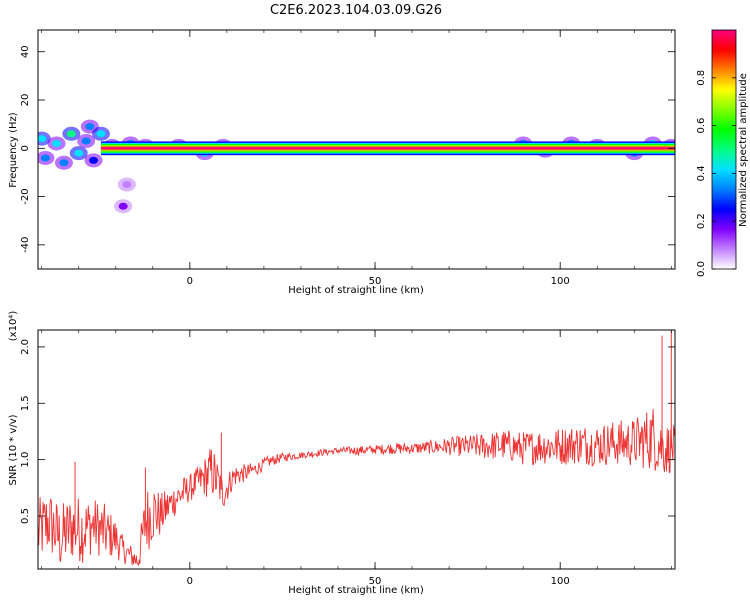  What do you see at coordinates (25, 100) in the screenshot?
I see `spectrogram-y-tick-label: 20` at bounding box center [25, 100].